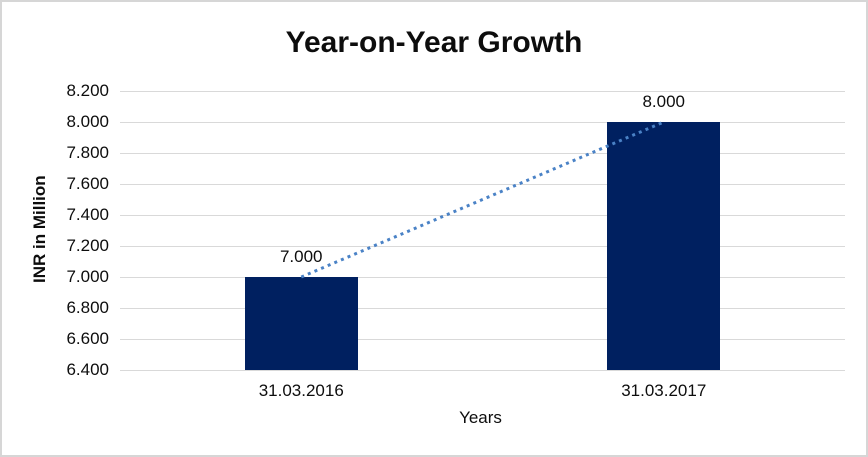 This screenshot has height=457, width=868. What do you see at coordinates (87, 338) in the screenshot?
I see `y-tick-label: 6.600` at bounding box center [87, 338].